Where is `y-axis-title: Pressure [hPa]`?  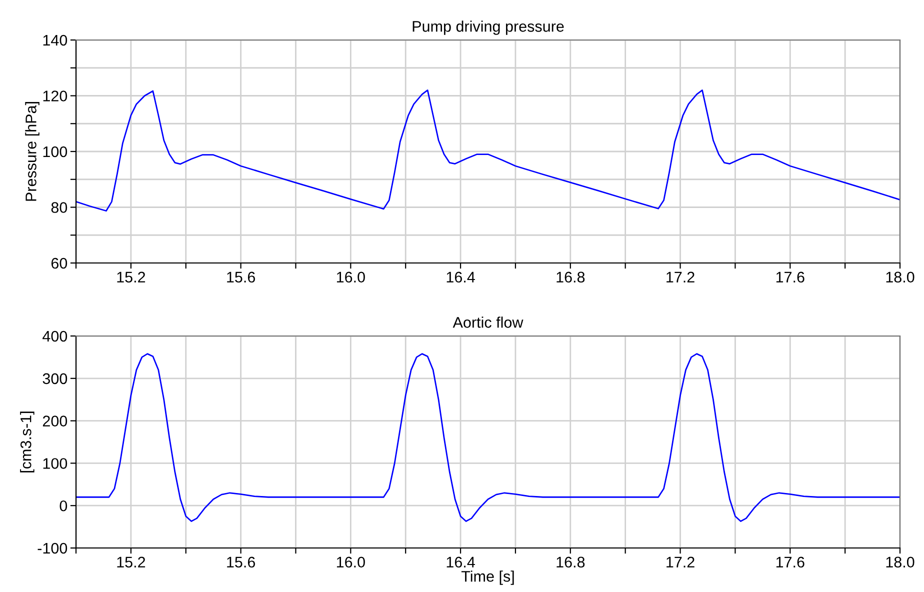
y-axis-title: Pressure [hPa] is located at coordinates (32, 151).